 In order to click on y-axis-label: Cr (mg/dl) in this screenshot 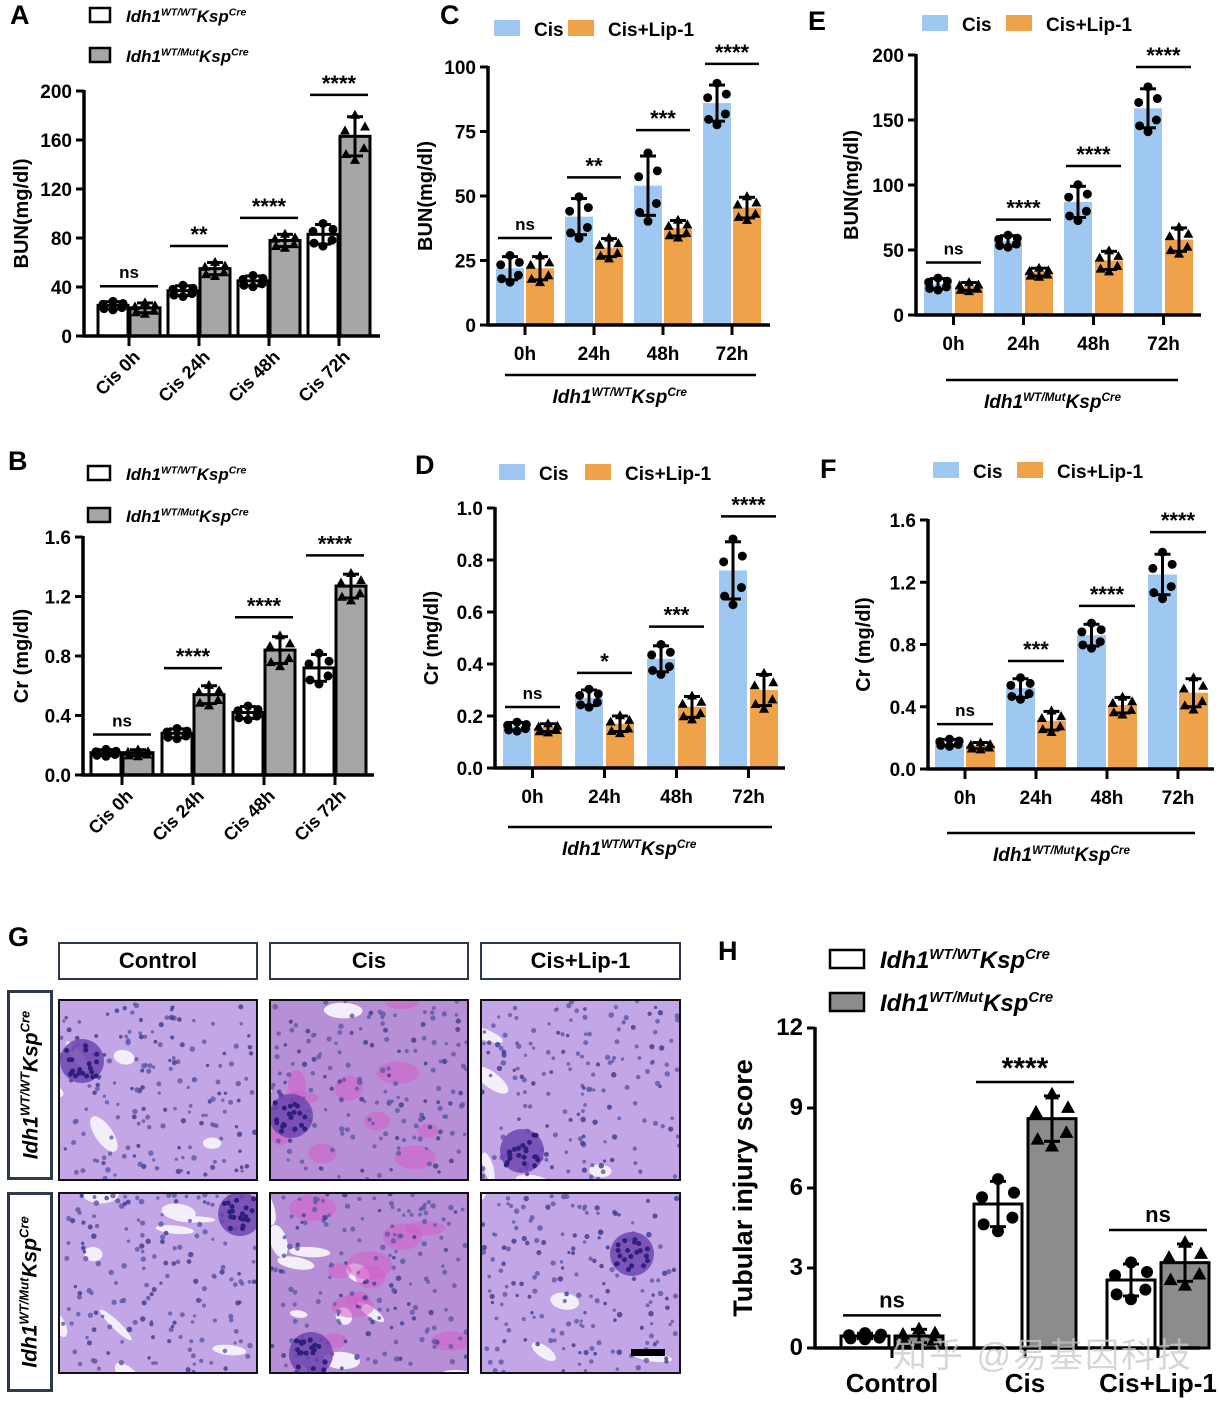, I will do `click(22, 656)`.